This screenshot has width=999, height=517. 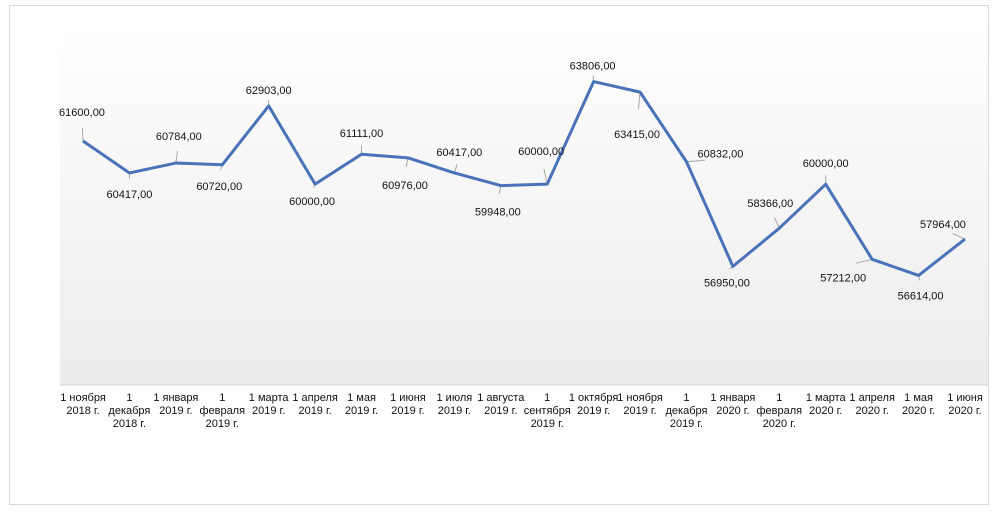 I want to click on x-tick-label: 1 марта 2019 г., so click(x=268, y=404).